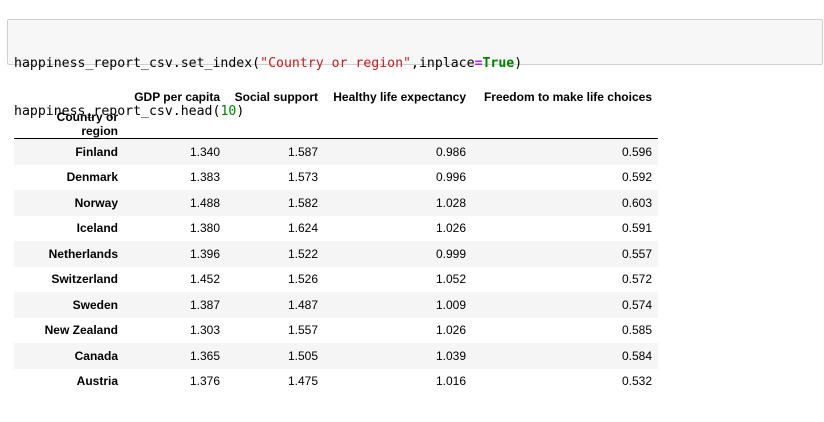  What do you see at coordinates (81, 330) in the screenshot?
I see `row-index: New Zealand` at bounding box center [81, 330].